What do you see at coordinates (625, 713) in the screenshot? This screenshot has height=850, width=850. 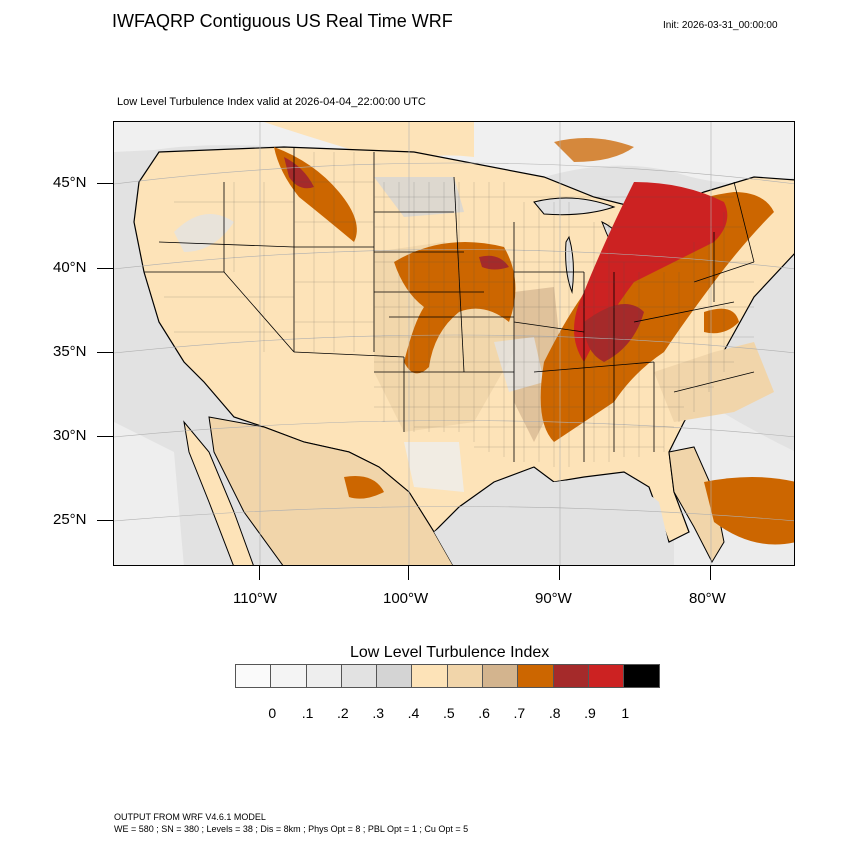 I see `colorbar-tick-label: 1` at bounding box center [625, 713].